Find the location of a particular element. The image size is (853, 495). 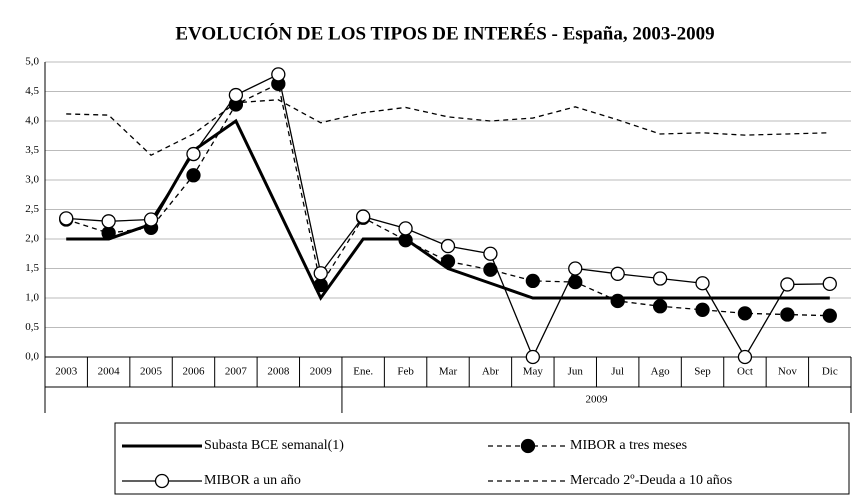

legend-label: Subasta BCE semanal(1) is located at coordinates (274, 445).